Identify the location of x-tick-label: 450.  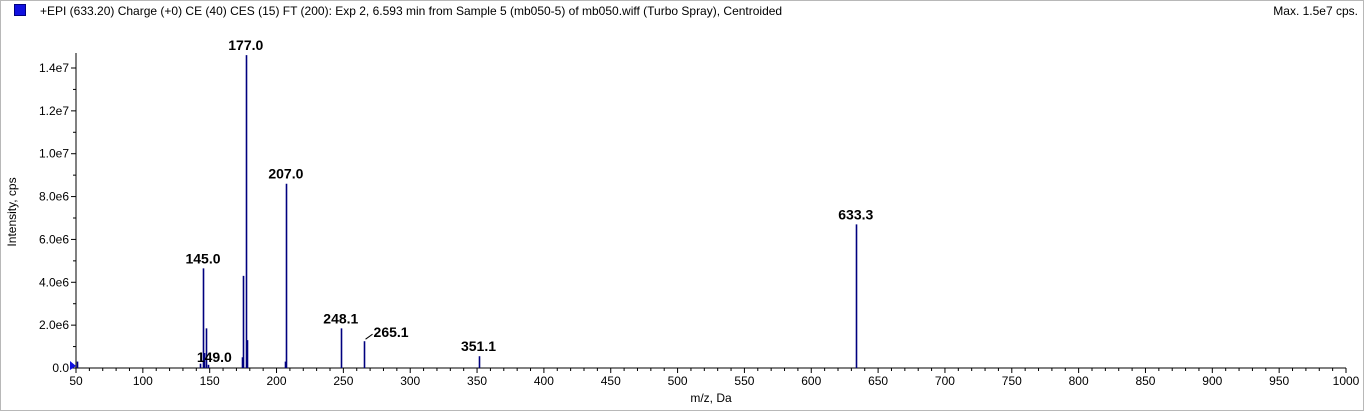
(611, 381).